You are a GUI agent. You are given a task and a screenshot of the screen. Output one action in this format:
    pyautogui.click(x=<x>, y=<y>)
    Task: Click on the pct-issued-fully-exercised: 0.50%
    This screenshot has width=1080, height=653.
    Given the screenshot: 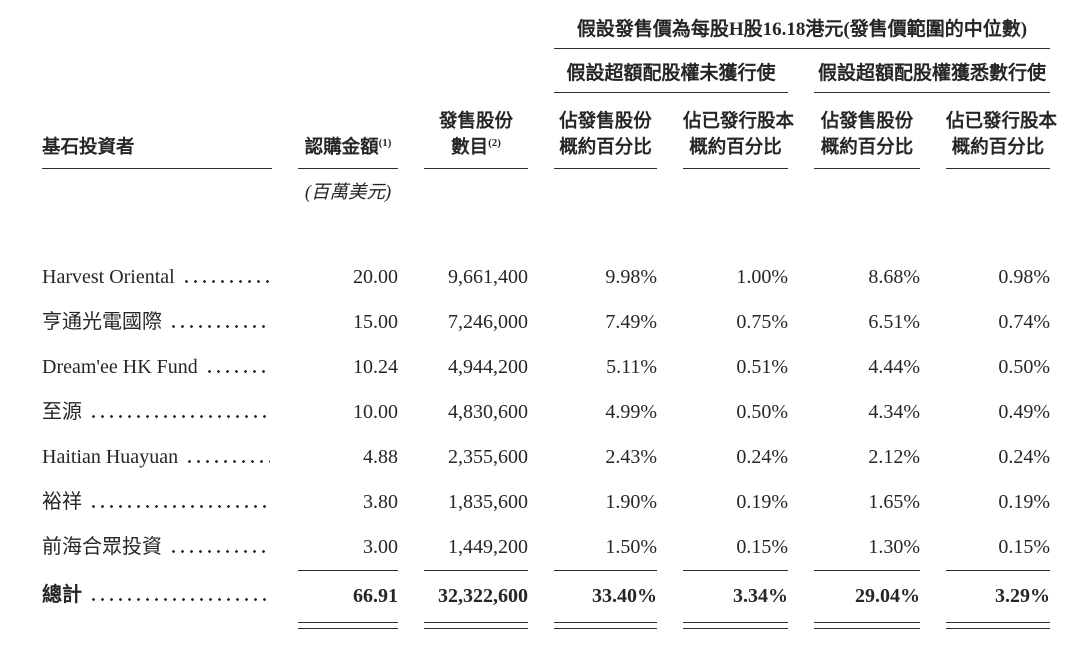 What is the action you would take?
    pyautogui.click(x=1024, y=367)
    